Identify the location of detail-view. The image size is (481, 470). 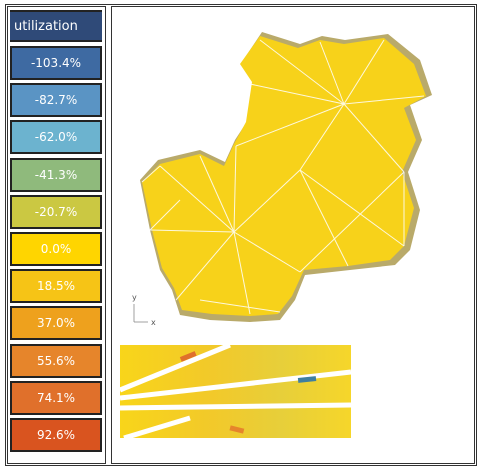
(235, 391).